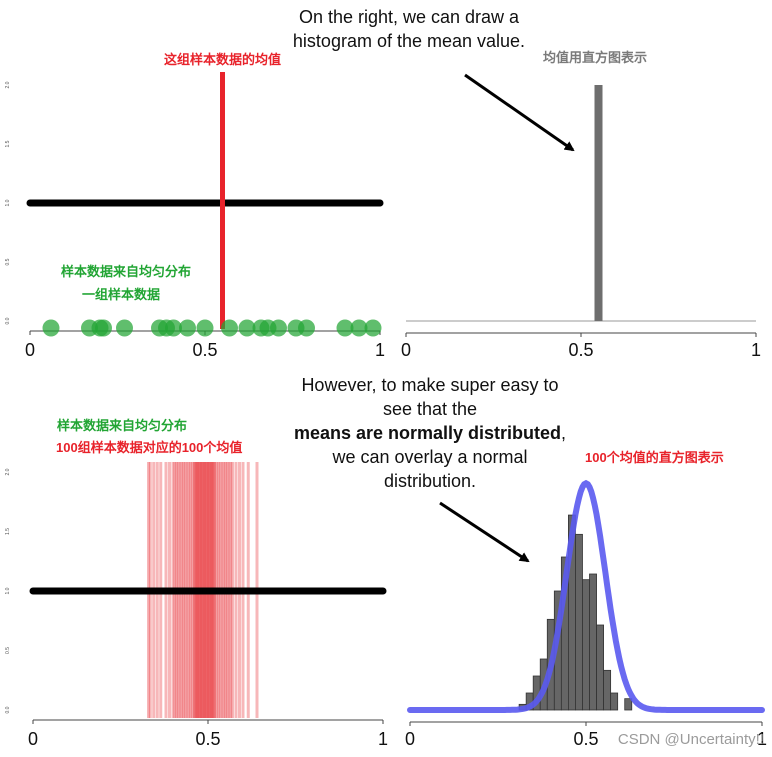  Describe the element at coordinates (430, 481) in the screenshot. I see `note-bottom-line5: distribution.` at that location.